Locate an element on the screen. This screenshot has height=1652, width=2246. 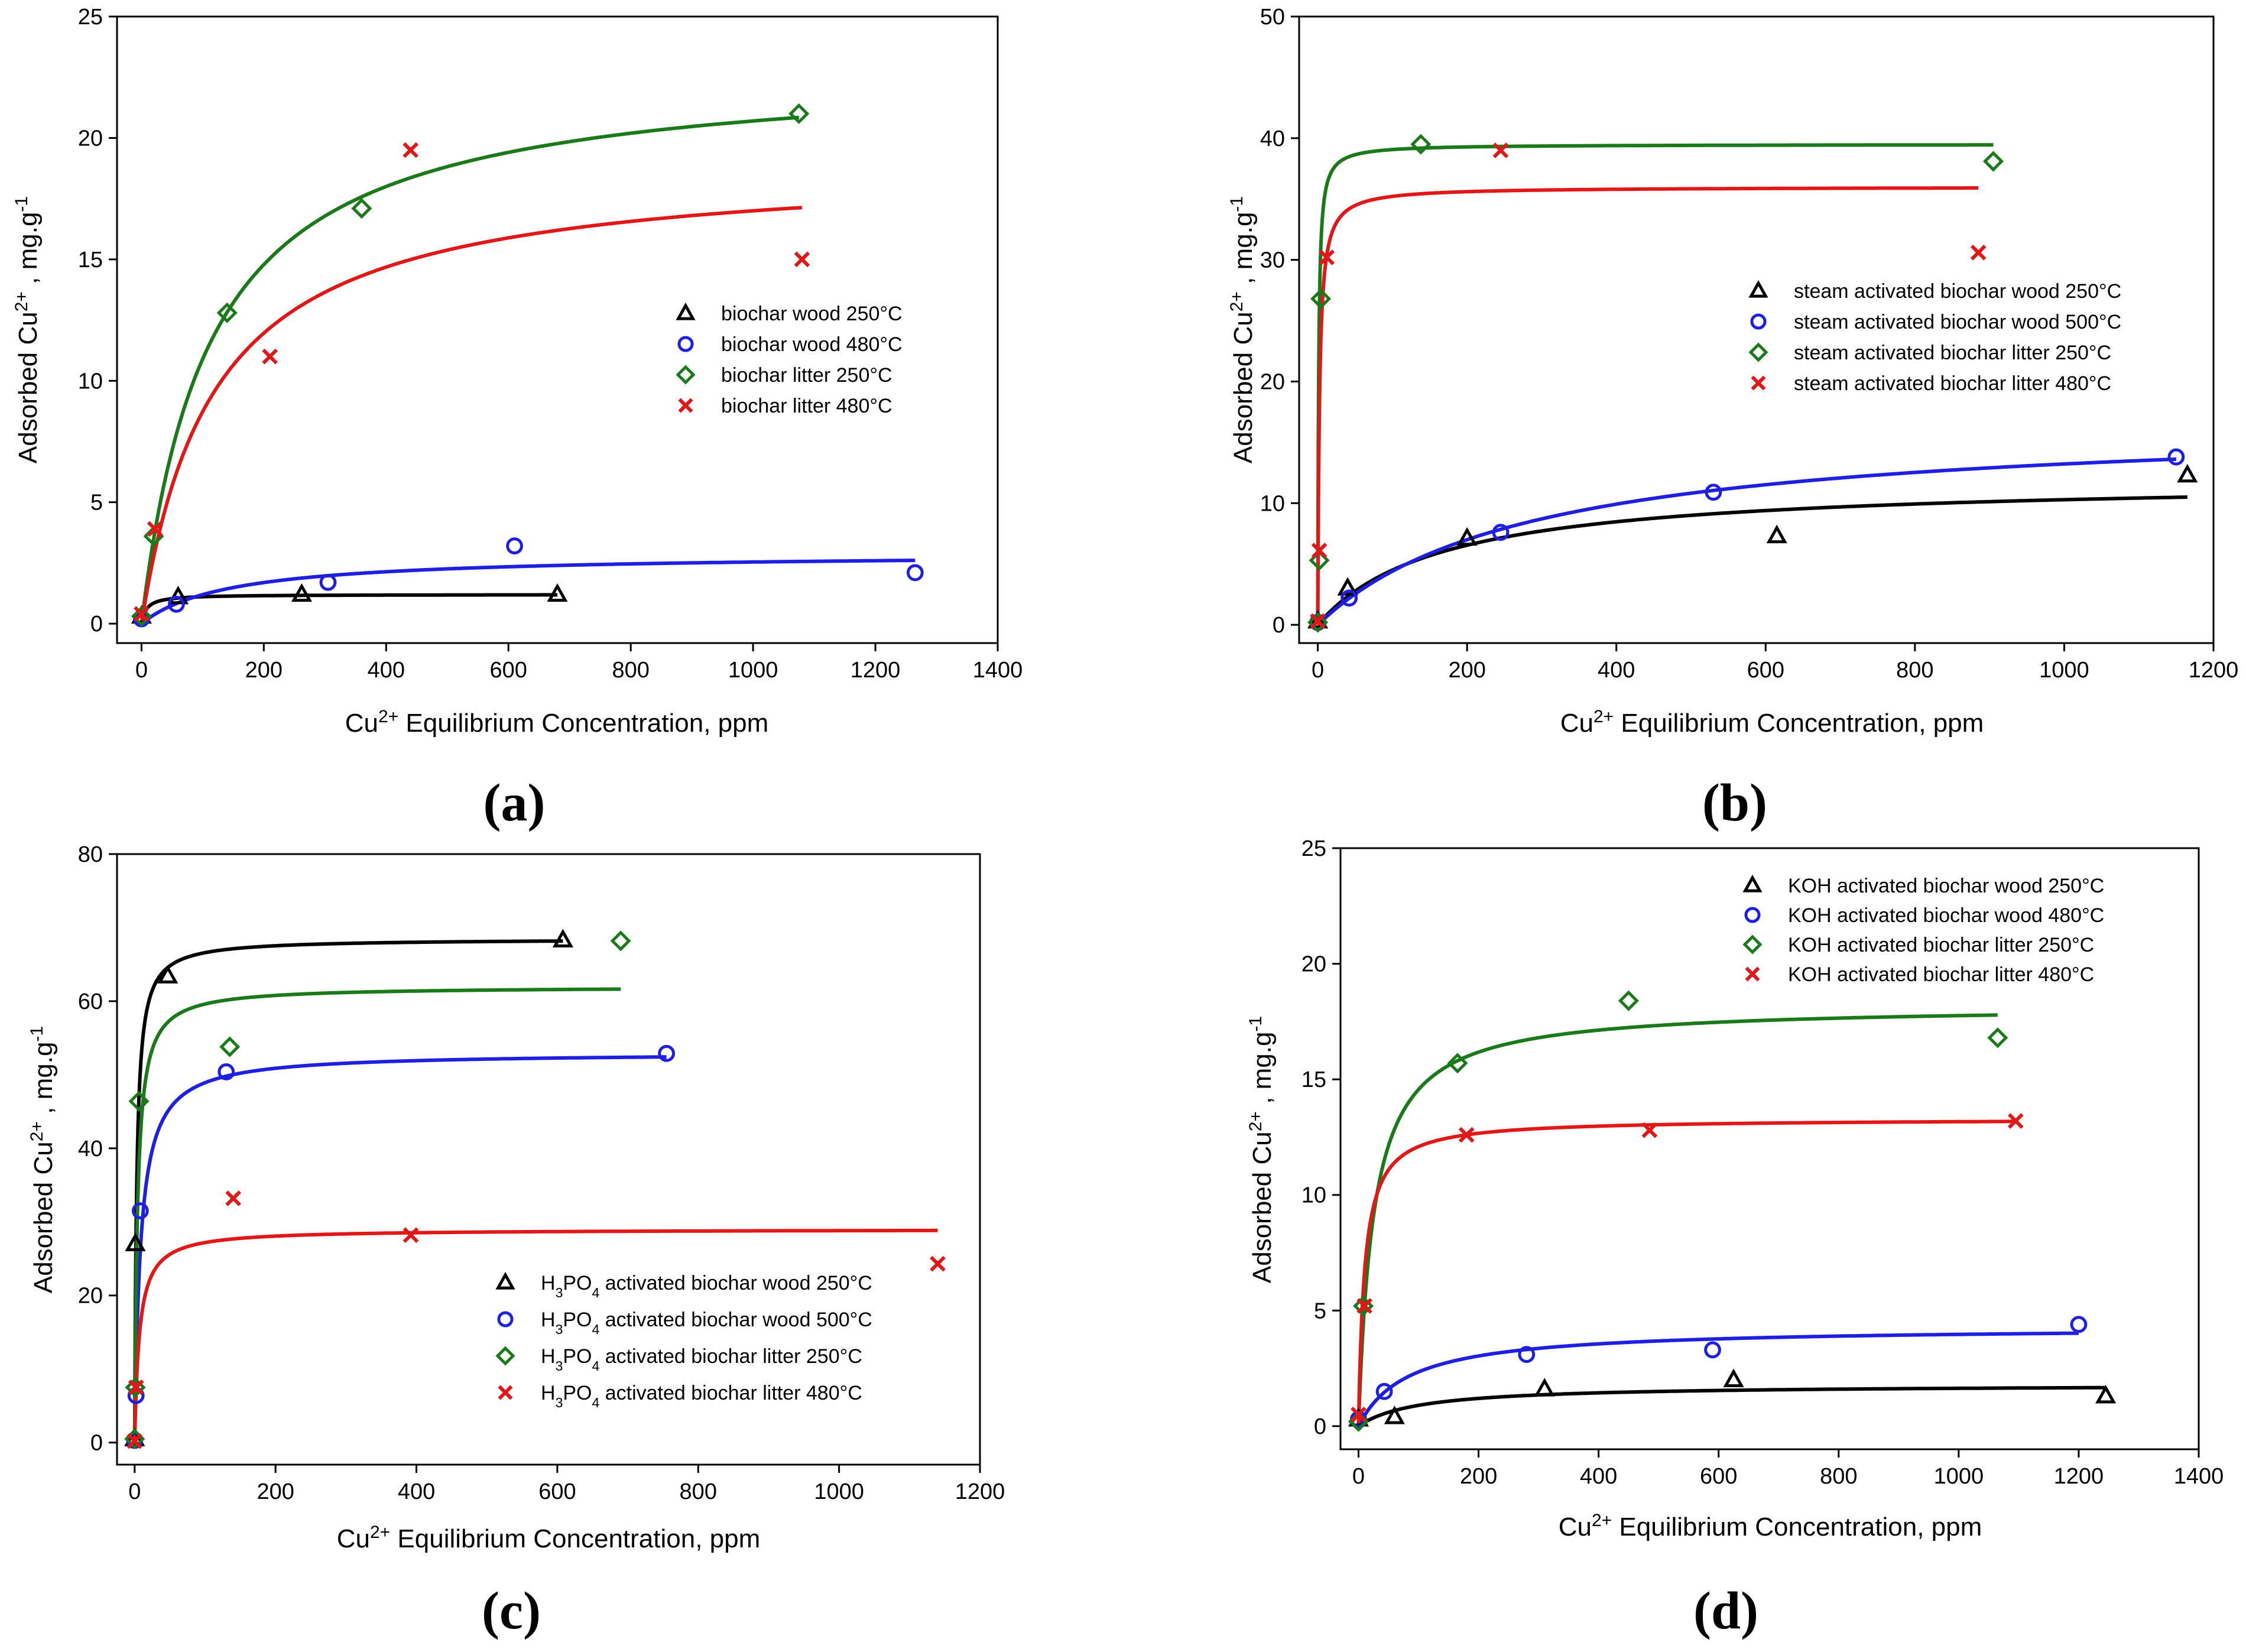
legend-entry: biochar wood 480°C is located at coordinates (812, 344).